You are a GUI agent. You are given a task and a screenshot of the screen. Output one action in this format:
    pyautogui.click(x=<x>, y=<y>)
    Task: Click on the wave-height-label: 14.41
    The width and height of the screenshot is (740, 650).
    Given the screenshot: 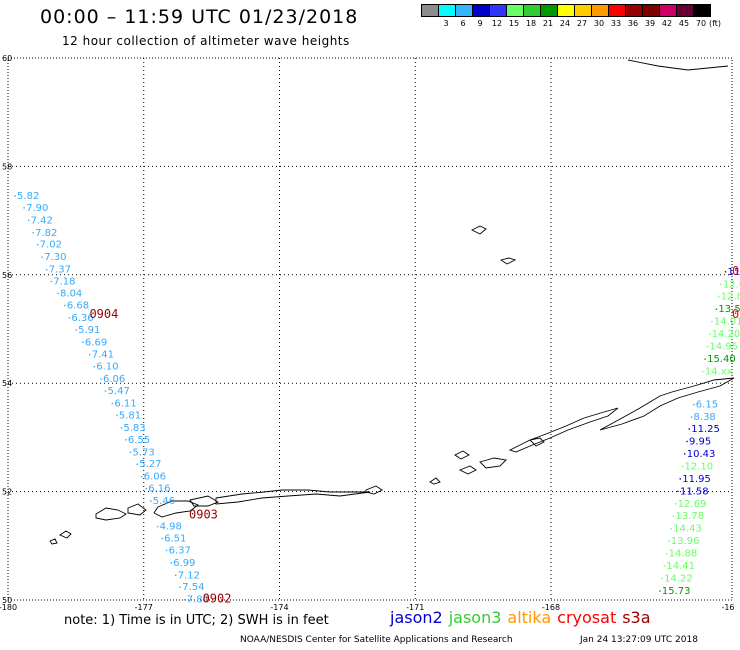 What is the action you would take?
    pyautogui.click(x=680, y=566)
    